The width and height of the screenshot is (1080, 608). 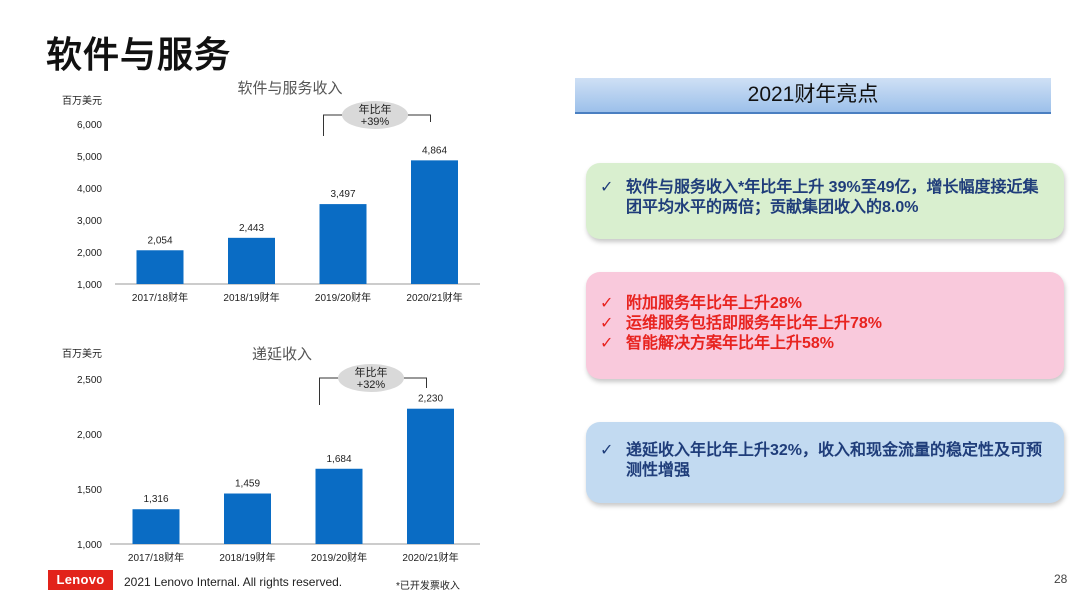 What do you see at coordinates (80, 580) in the screenshot?
I see `lenovo-logo: Lenovo` at bounding box center [80, 580].